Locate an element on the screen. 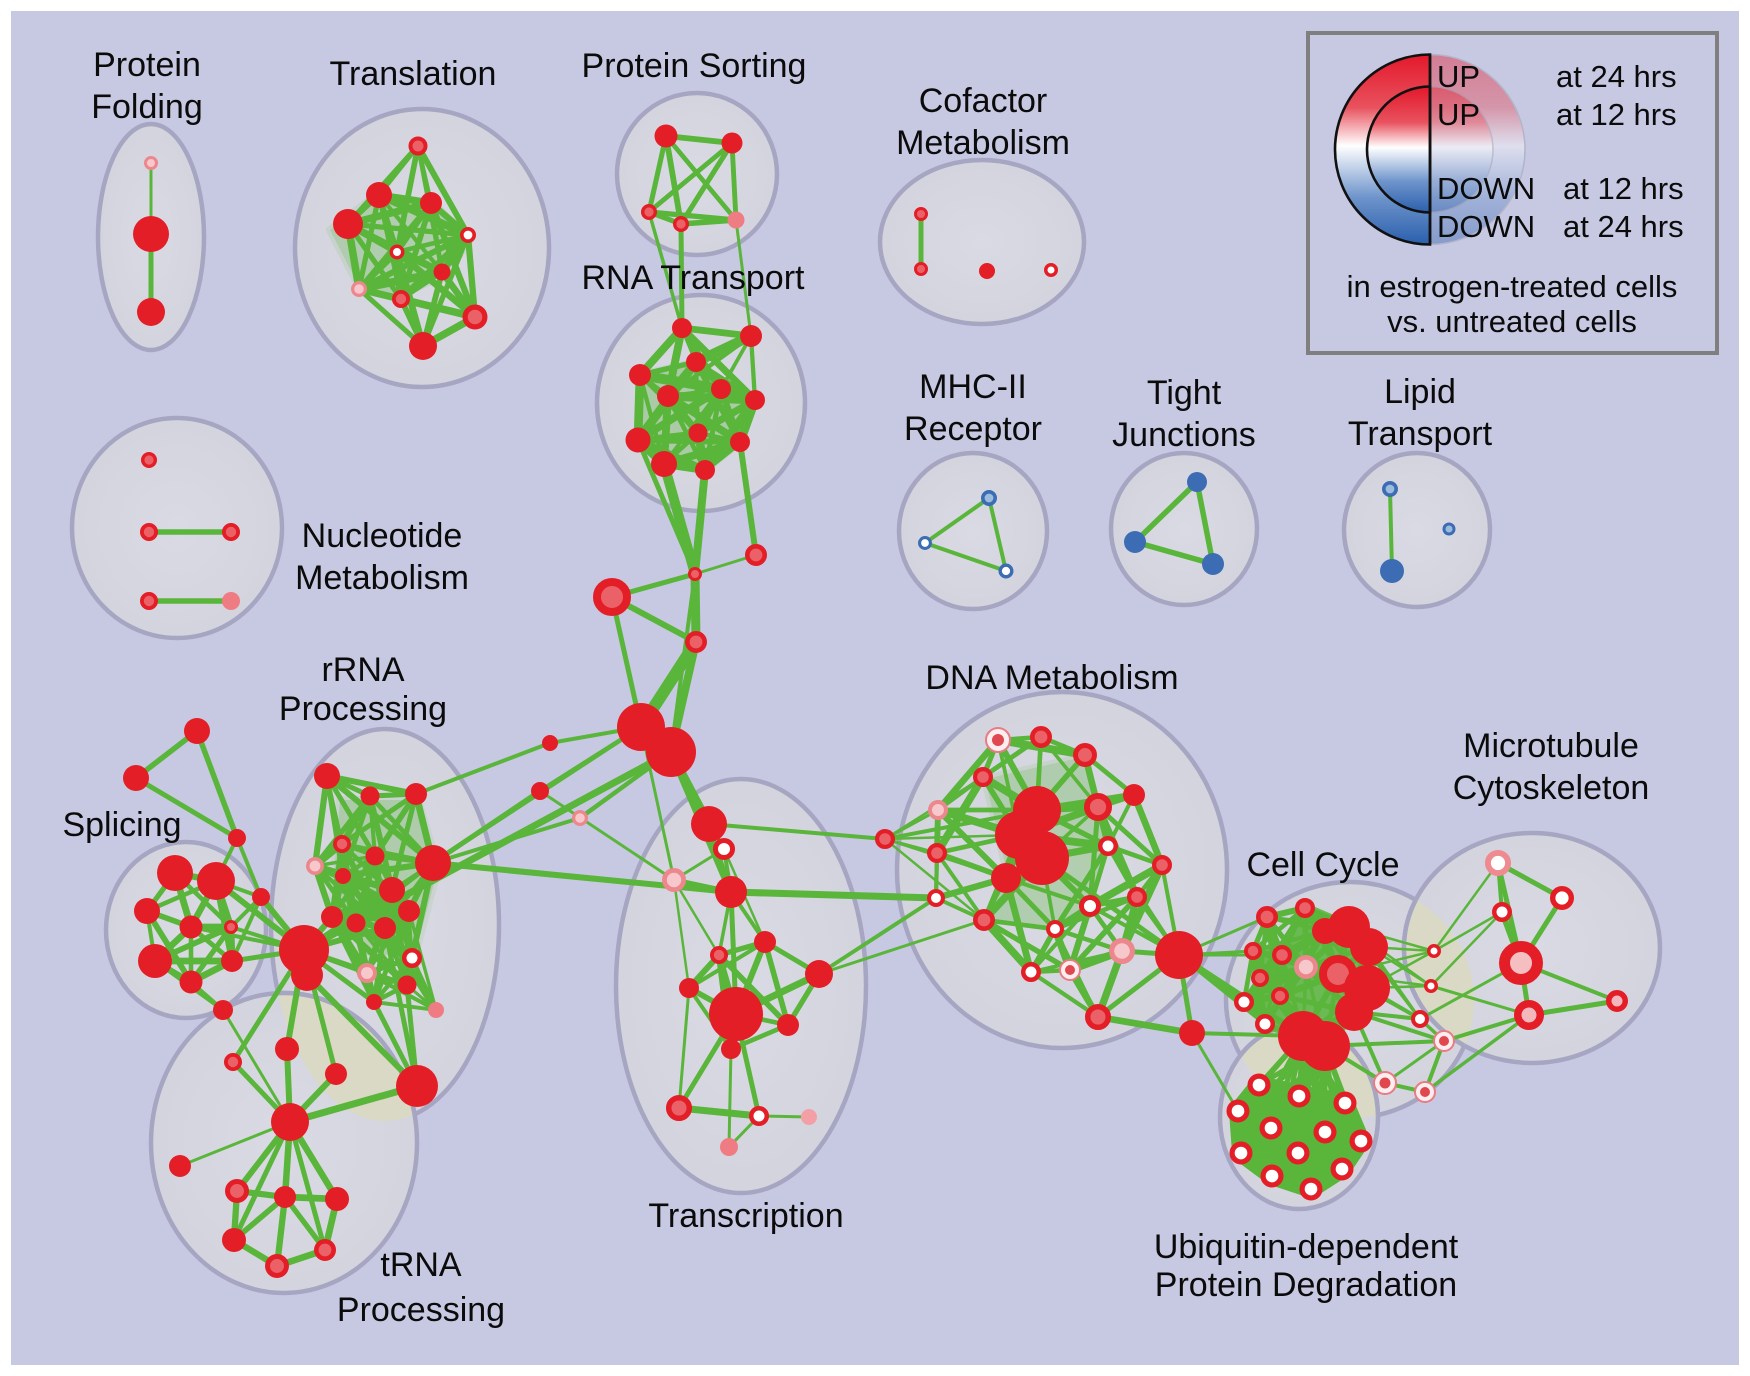  svg-text: MHC-II is located at coordinates (973, 387).